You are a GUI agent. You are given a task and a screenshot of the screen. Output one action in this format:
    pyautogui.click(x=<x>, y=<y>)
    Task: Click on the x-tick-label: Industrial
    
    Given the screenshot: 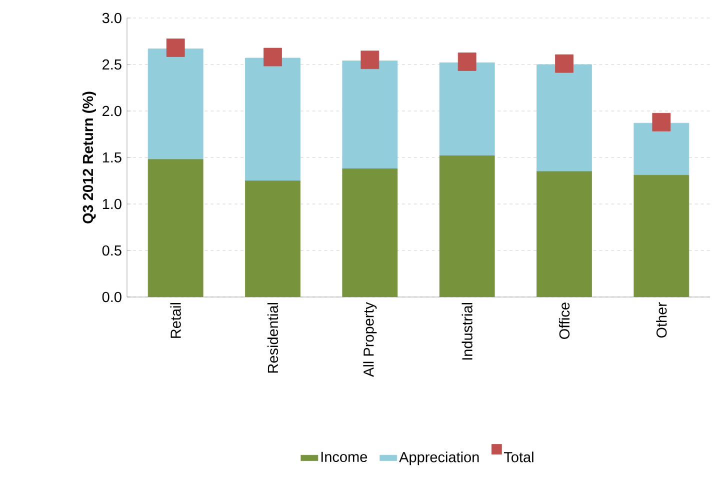 What is the action you would take?
    pyautogui.click(x=467, y=331)
    